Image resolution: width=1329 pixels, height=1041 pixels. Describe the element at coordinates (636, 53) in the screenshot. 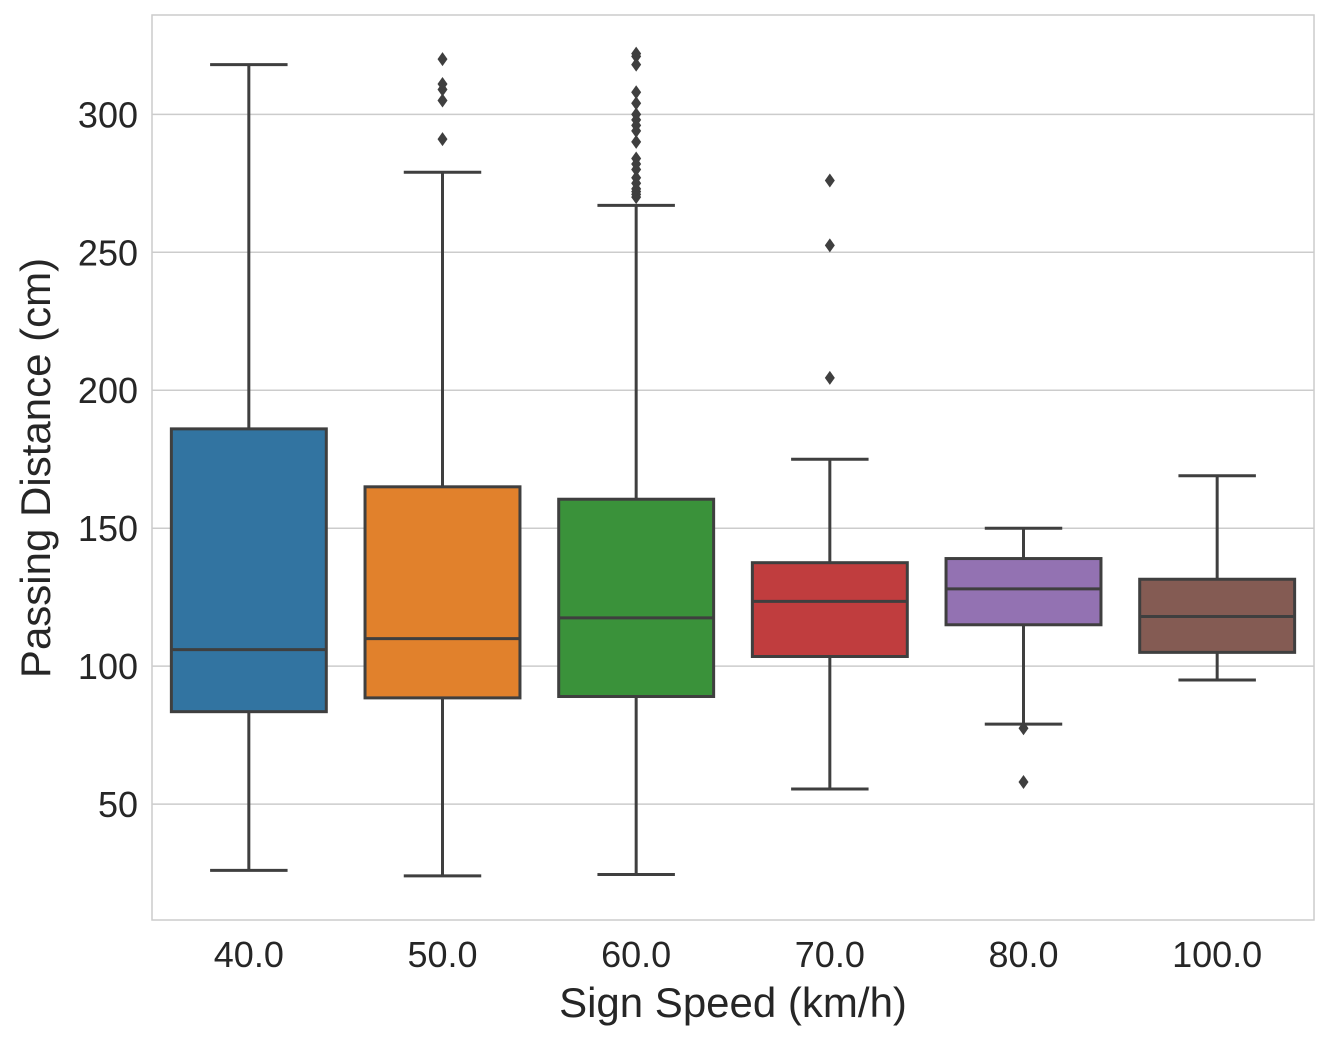

I see `outlier-60.0-18` at that location.